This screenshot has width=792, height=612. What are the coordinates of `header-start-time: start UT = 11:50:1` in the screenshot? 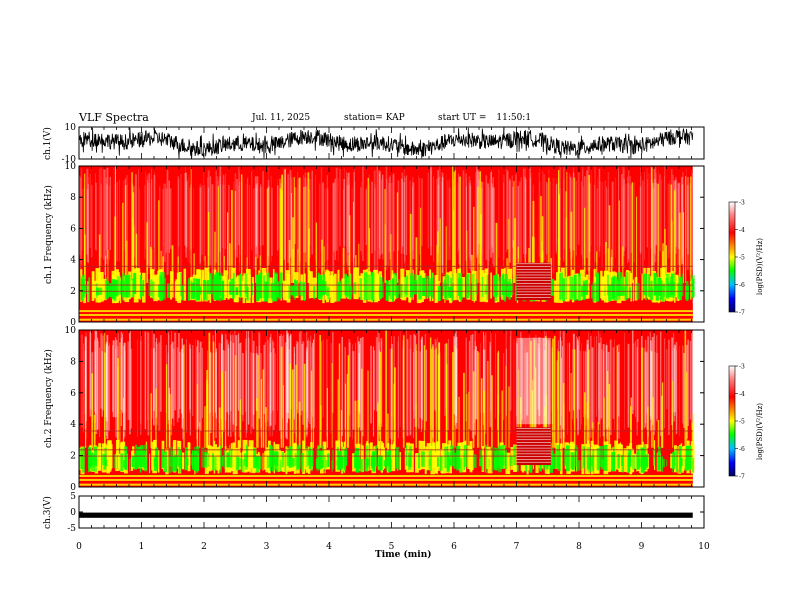 It's located at (484, 118).